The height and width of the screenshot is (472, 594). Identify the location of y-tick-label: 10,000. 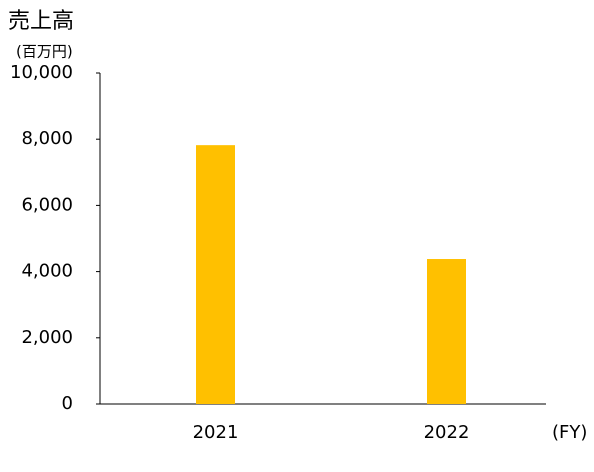
(41, 72).